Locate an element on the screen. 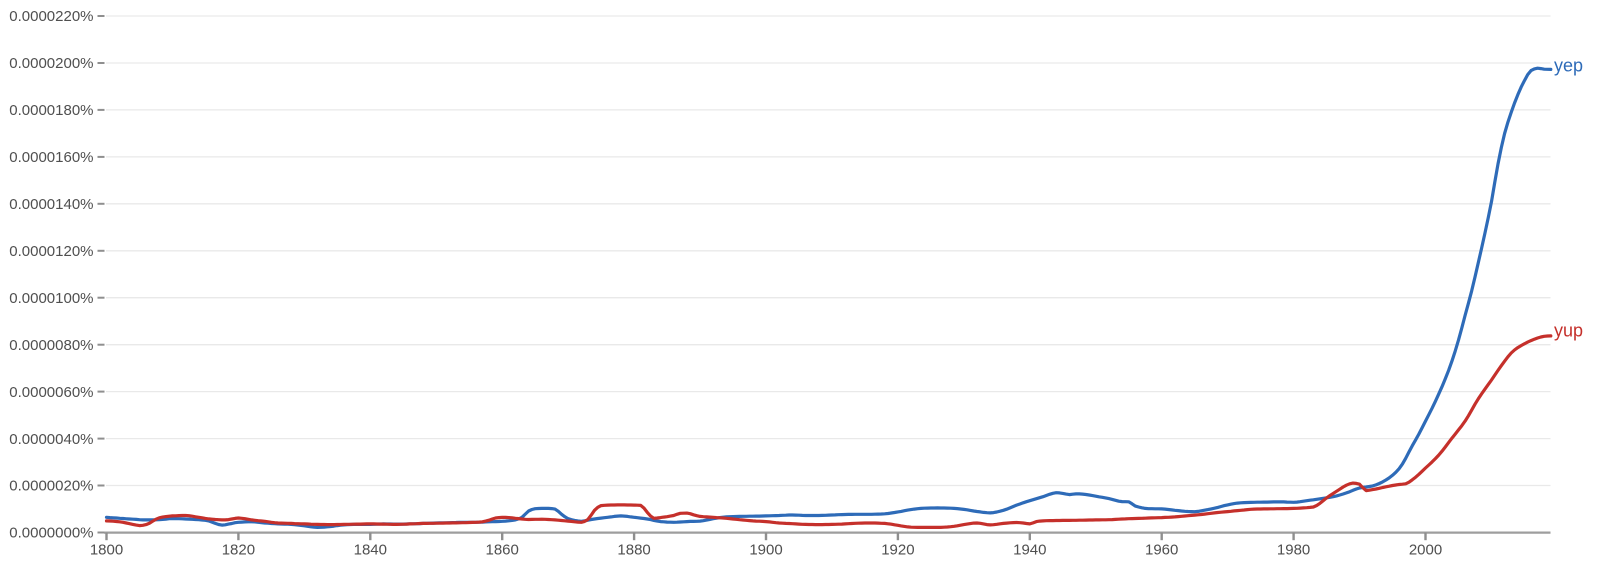  svg-text: 1840 is located at coordinates (370, 550).